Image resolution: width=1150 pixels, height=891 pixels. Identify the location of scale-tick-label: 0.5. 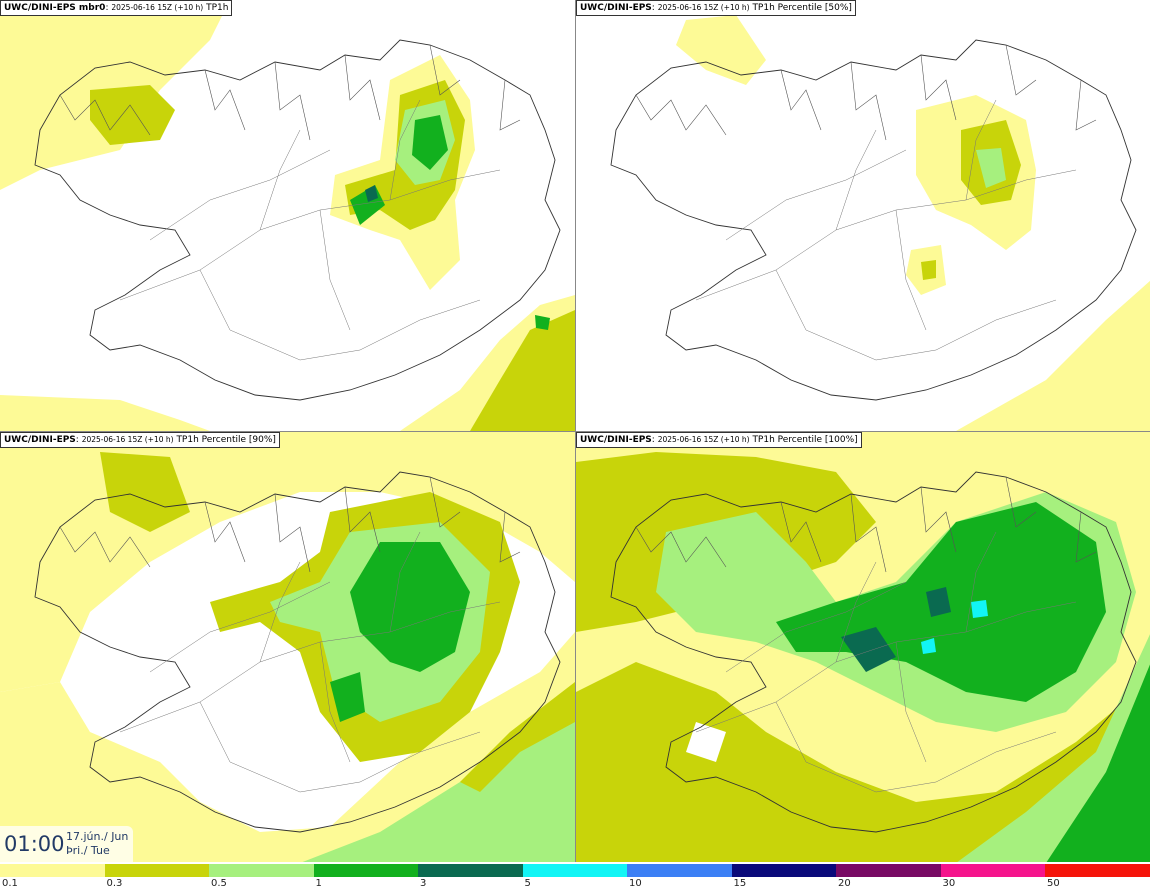
(219, 883).